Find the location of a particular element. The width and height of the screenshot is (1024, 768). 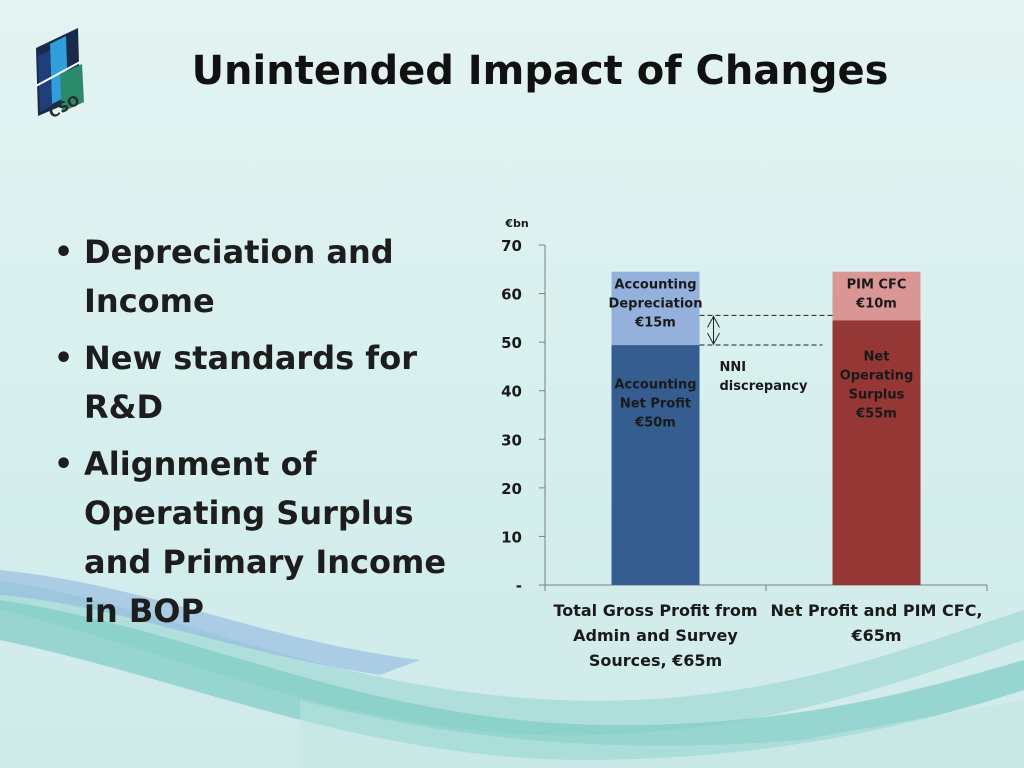

y-tick-label: 30 is located at coordinates (511, 440).